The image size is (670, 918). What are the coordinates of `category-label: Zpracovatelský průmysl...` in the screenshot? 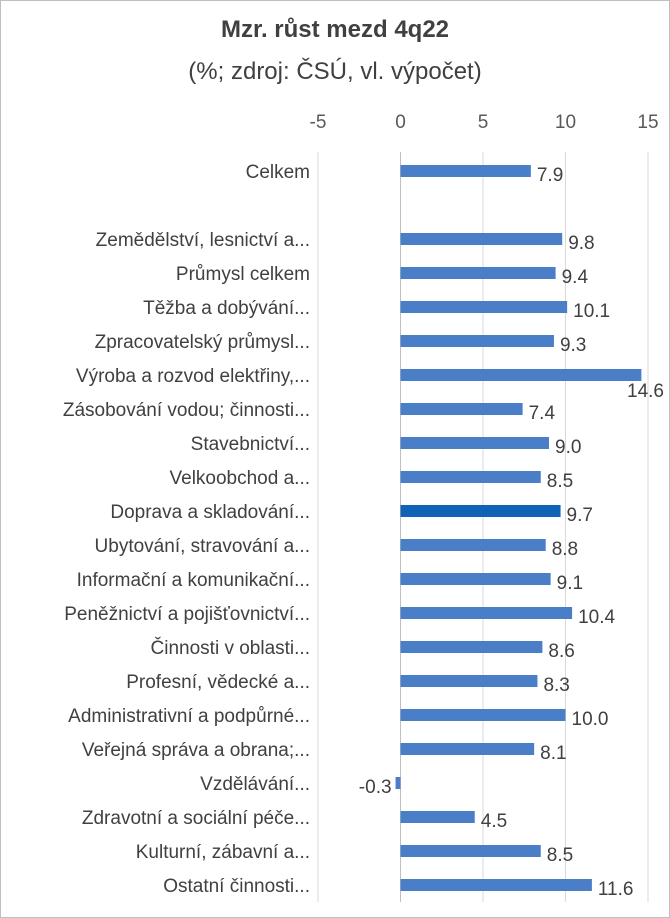 It's located at (202, 342).